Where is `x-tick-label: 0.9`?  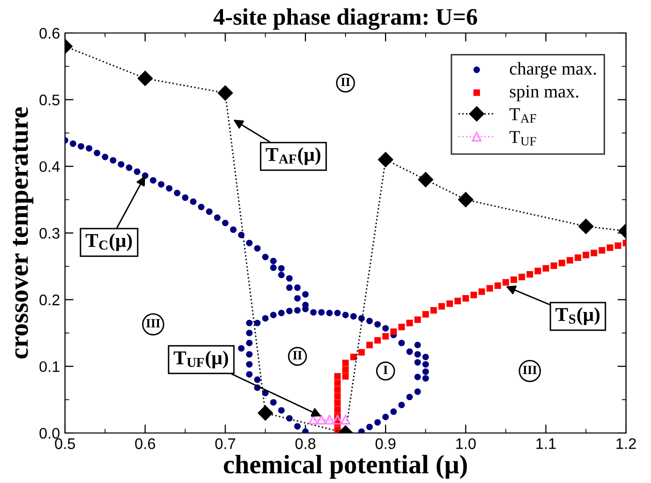 x-tick-label: 0.9 is located at coordinates (386, 444).